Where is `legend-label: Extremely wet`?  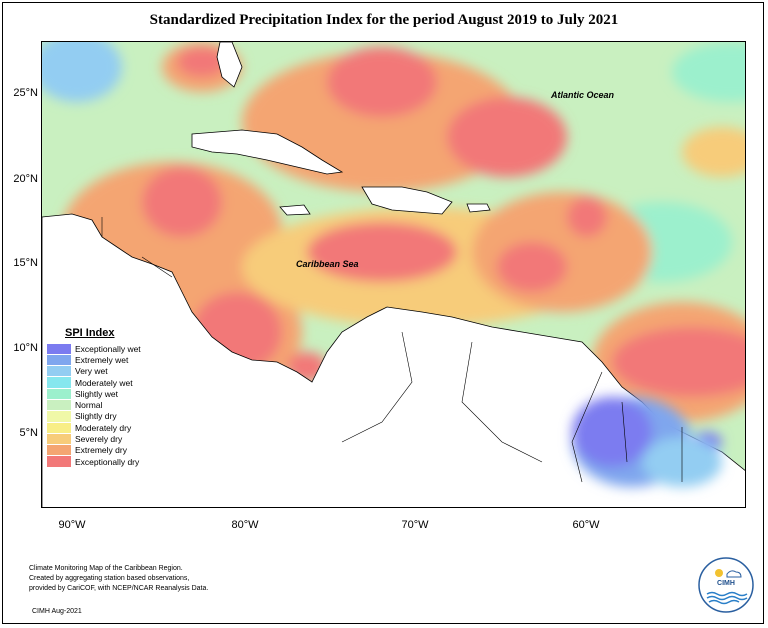
legend-label: Extremely wet is located at coordinates (102, 359).